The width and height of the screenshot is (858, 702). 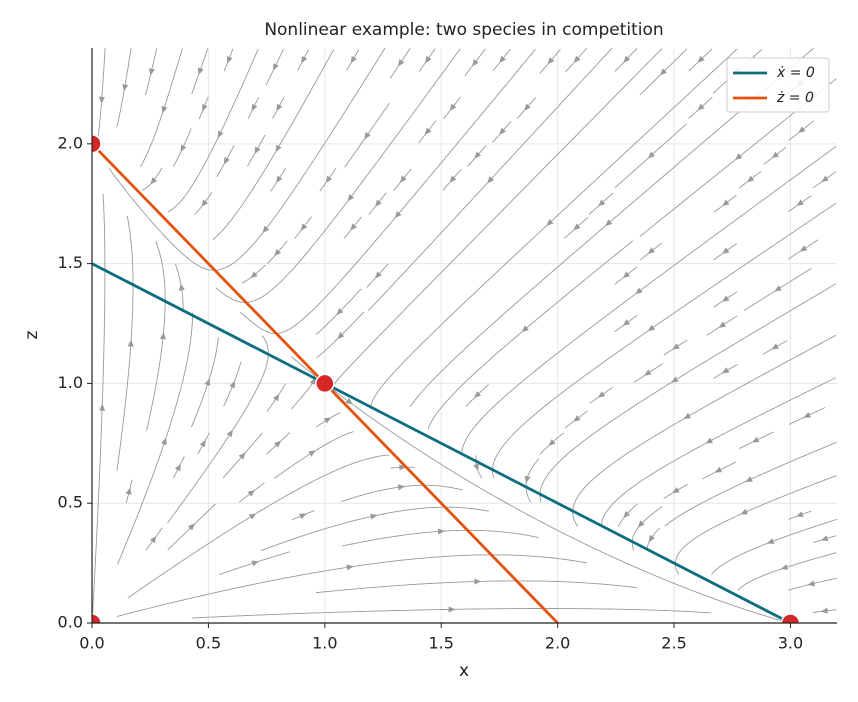 What do you see at coordinates (673, 643) in the screenshot?
I see `x-tick-label: 2.5` at bounding box center [673, 643].